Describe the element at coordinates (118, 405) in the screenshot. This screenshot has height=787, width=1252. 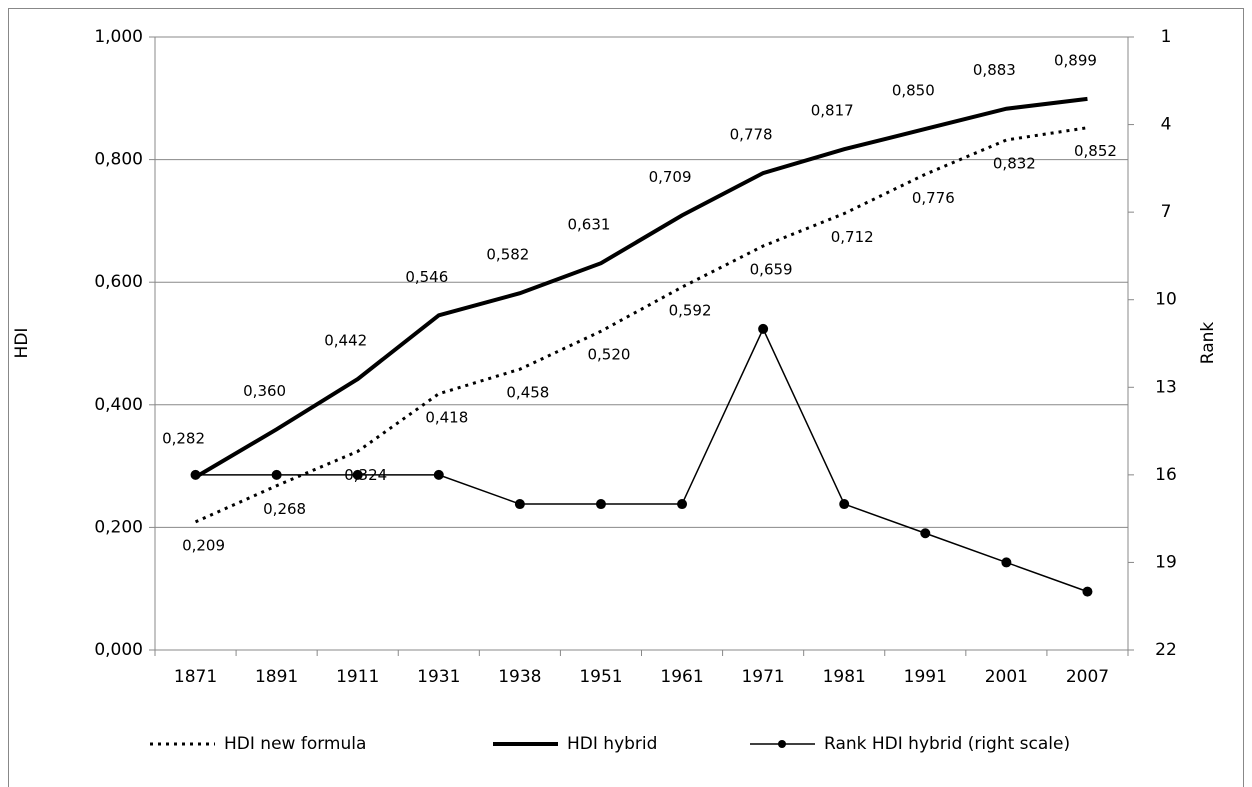
I see `y-tick-label: 0,400` at that location.